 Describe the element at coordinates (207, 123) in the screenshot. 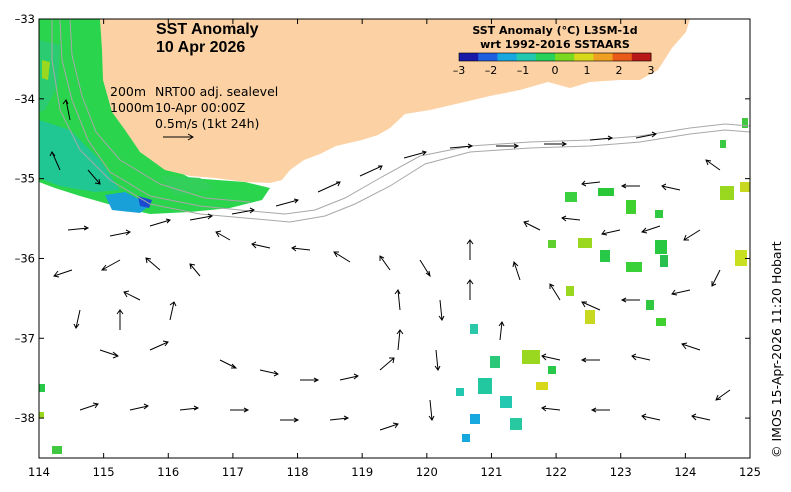

I see `info-scale: 0.5m/s (1kt 24h)` at that location.